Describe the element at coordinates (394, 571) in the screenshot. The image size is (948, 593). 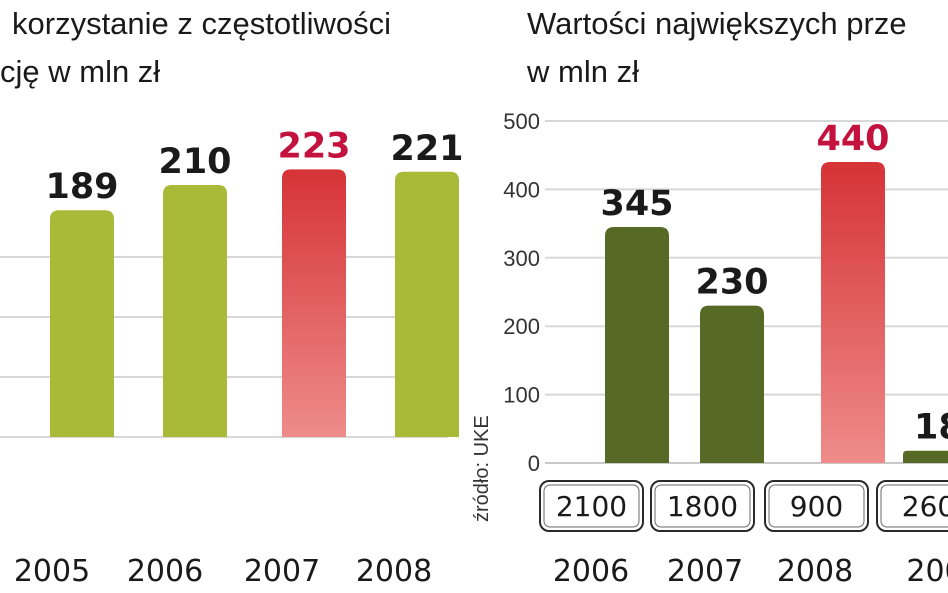
I see `left-x-label-2008: 2008` at that location.